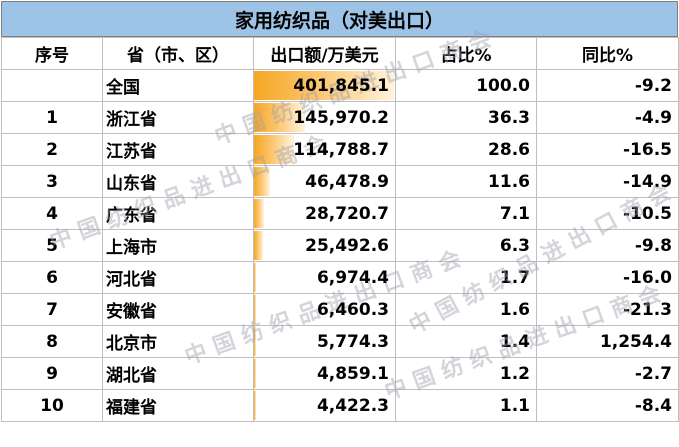 This screenshot has width=679, height=447. I want to click on cell-rank: 3, so click(52, 181).